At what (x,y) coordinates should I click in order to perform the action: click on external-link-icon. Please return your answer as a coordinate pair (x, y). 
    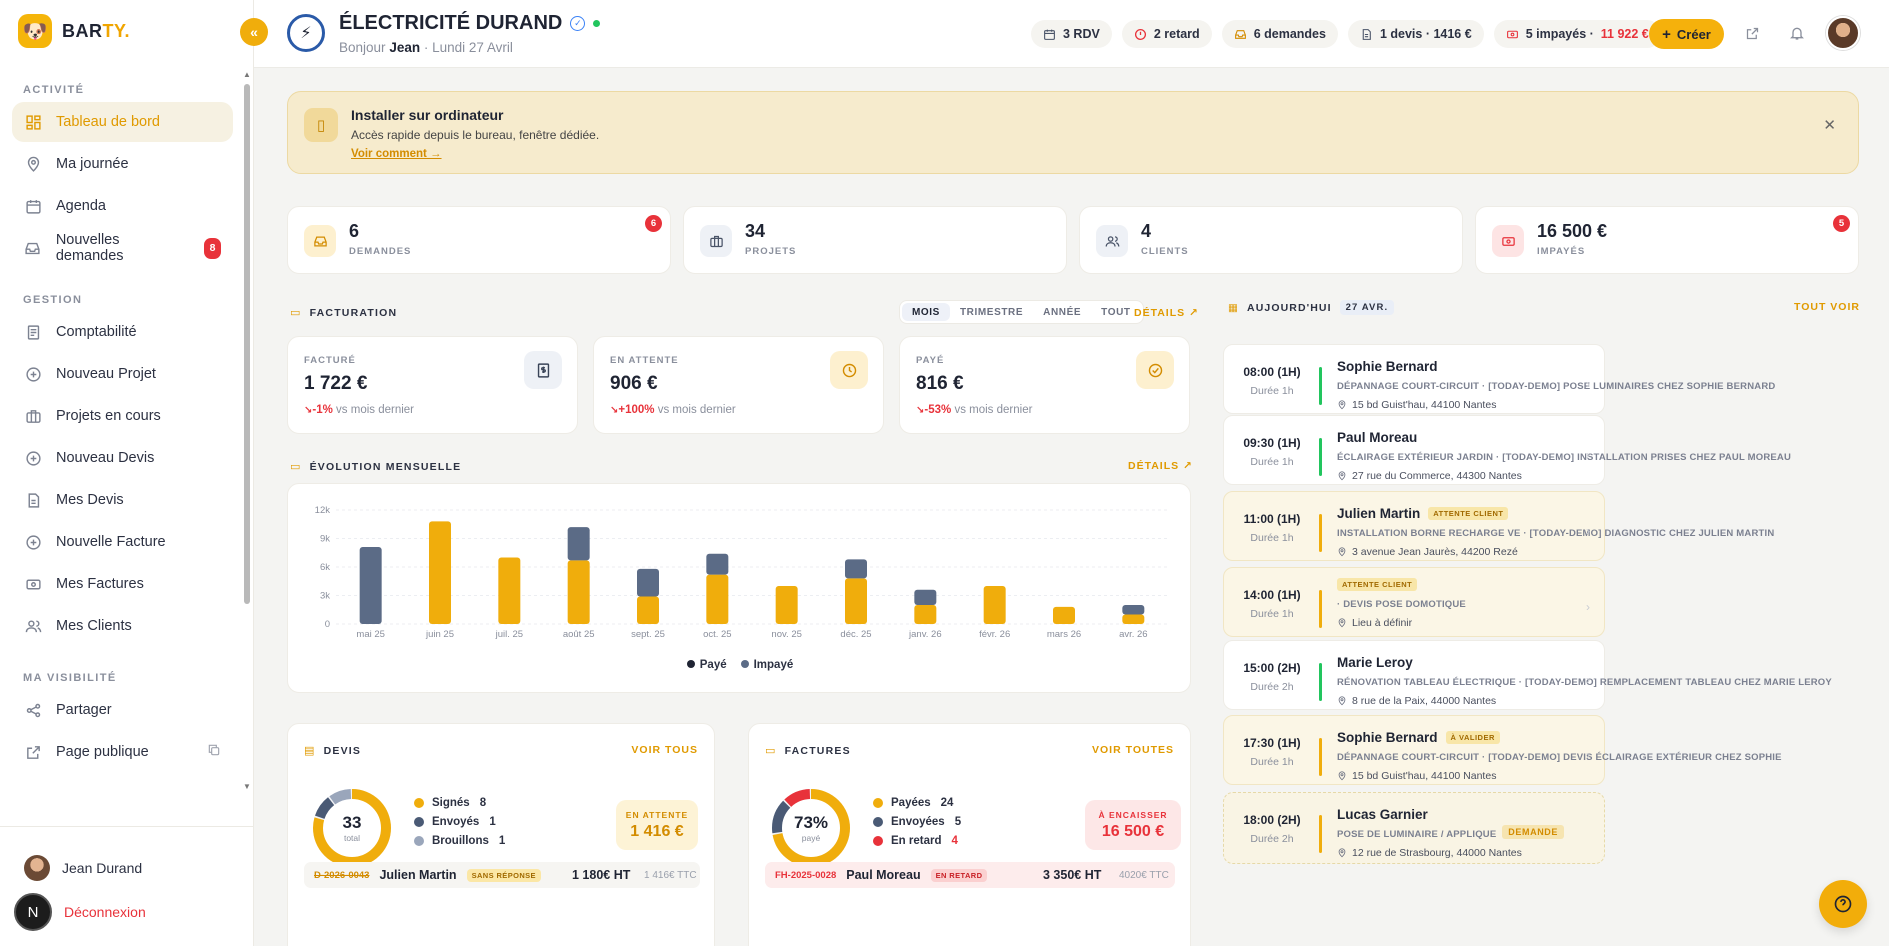
    Looking at the image, I should click on (1752, 33).